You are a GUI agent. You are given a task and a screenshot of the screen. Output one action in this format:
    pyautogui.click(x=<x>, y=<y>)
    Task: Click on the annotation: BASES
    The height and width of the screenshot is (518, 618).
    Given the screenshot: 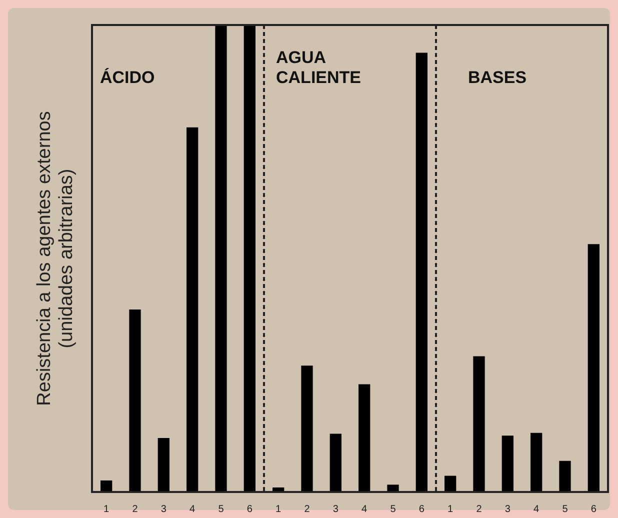 What is the action you would take?
    pyautogui.click(x=497, y=78)
    